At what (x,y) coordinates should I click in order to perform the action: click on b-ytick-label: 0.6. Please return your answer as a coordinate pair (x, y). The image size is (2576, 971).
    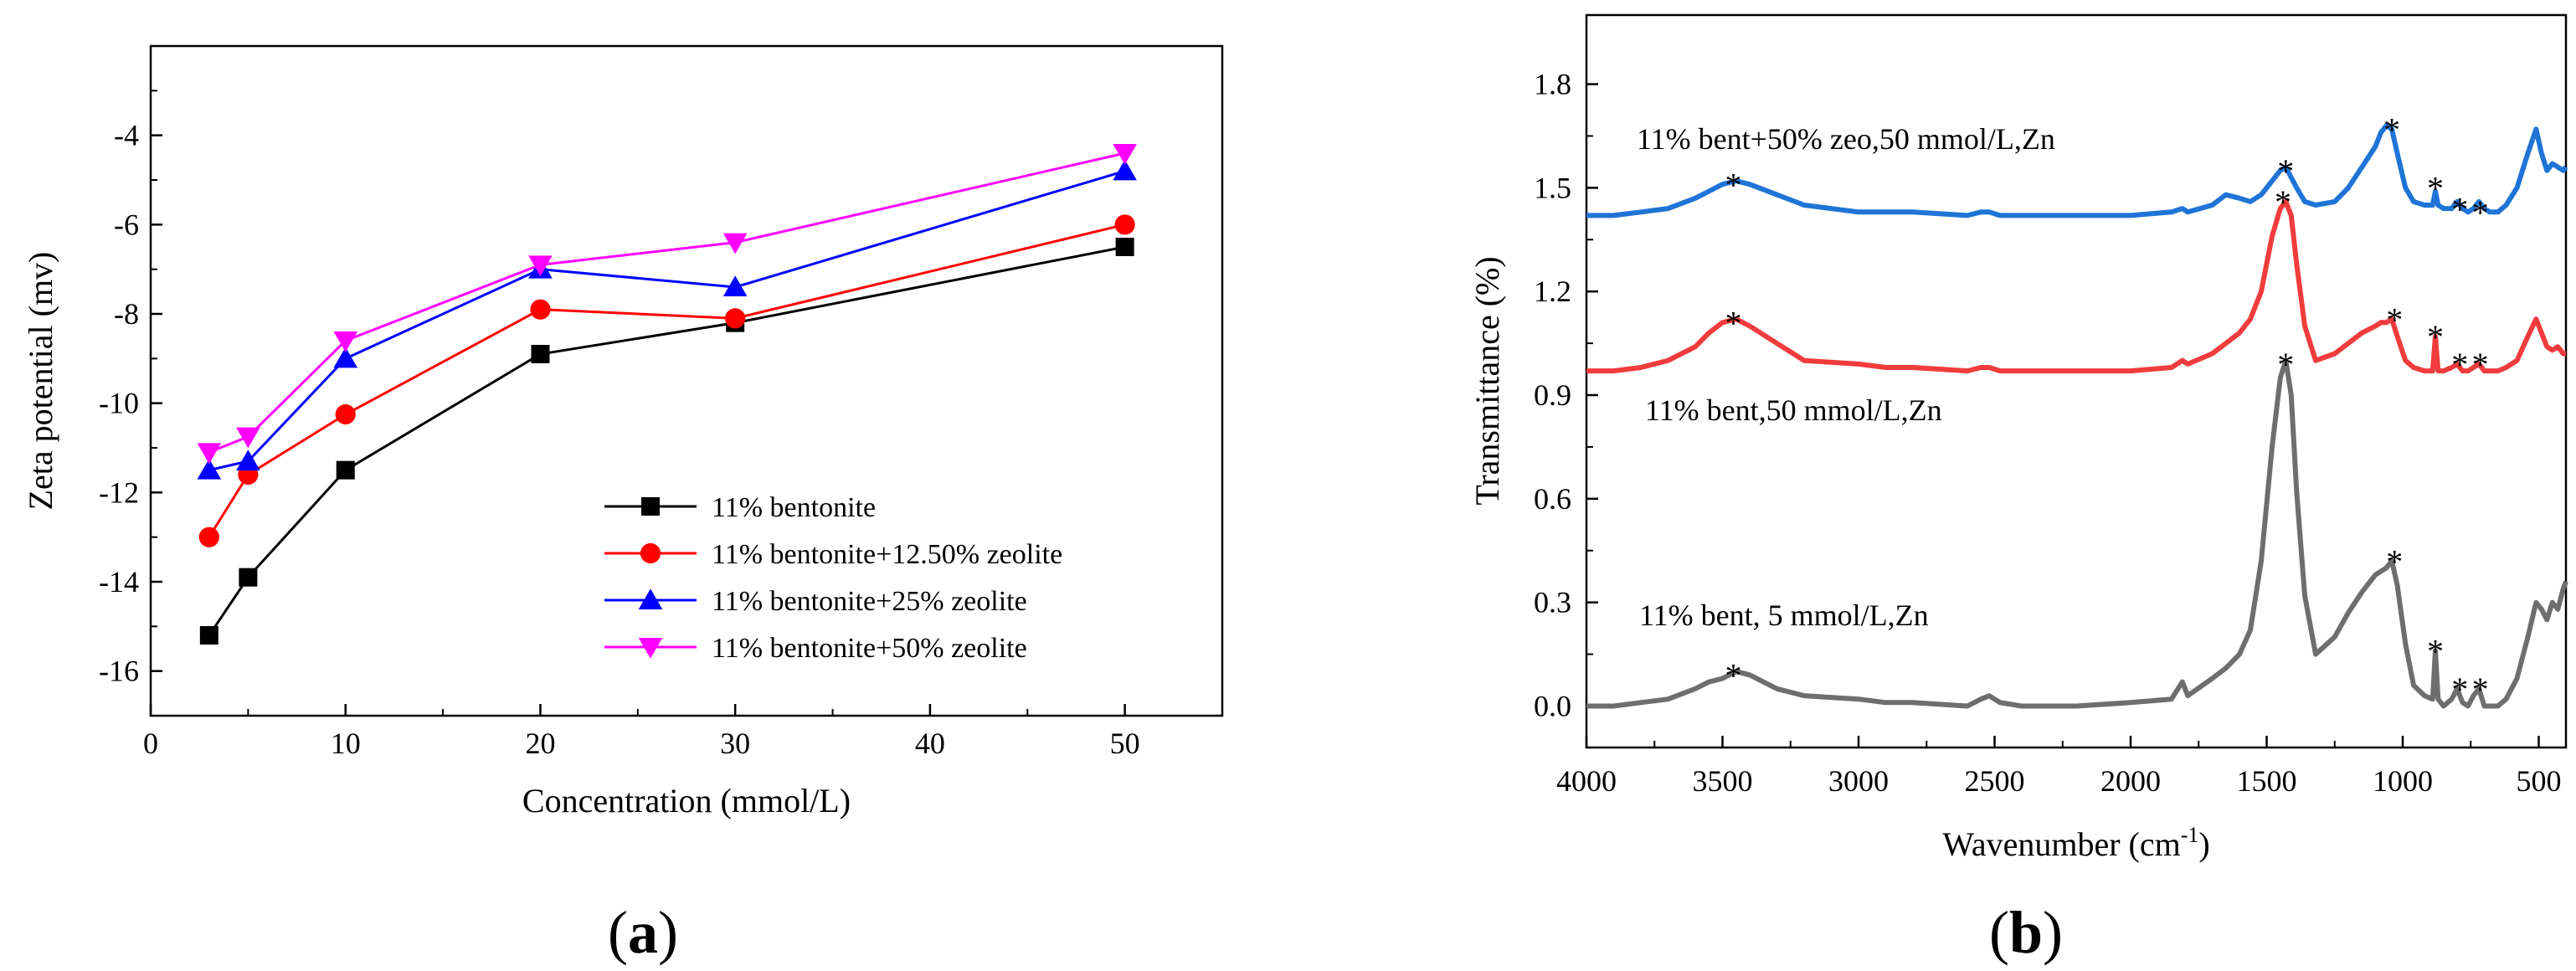
    Looking at the image, I should click on (1553, 499).